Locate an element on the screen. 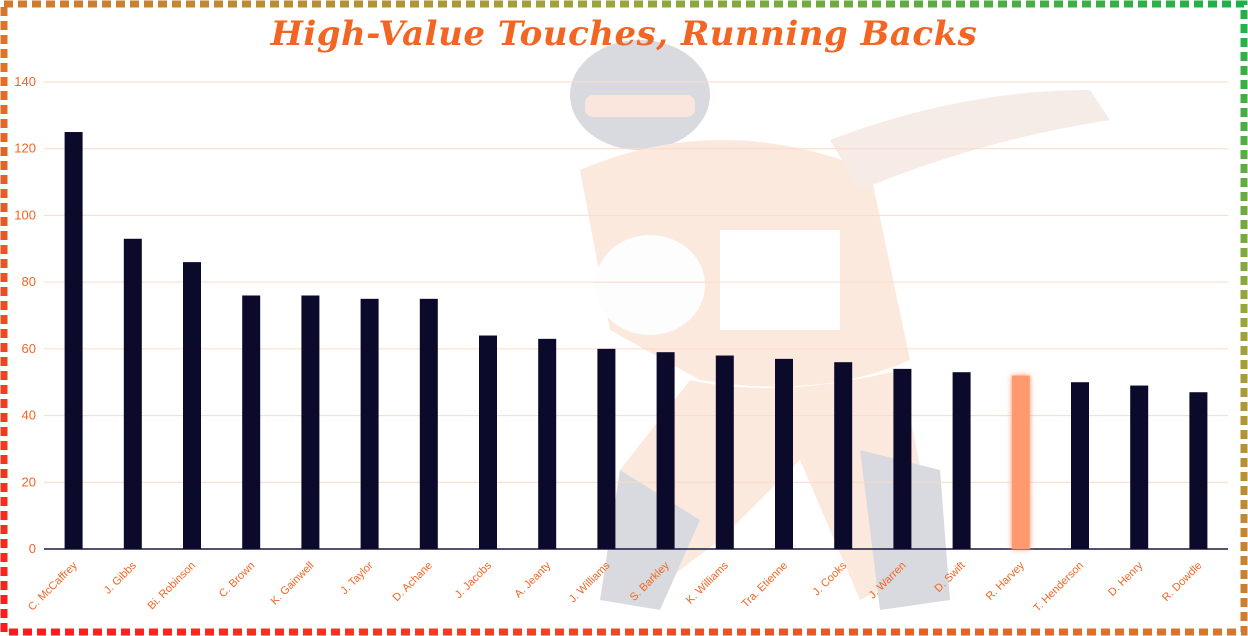  x-category-label: C. McCaffrey is located at coordinates (53, 586).